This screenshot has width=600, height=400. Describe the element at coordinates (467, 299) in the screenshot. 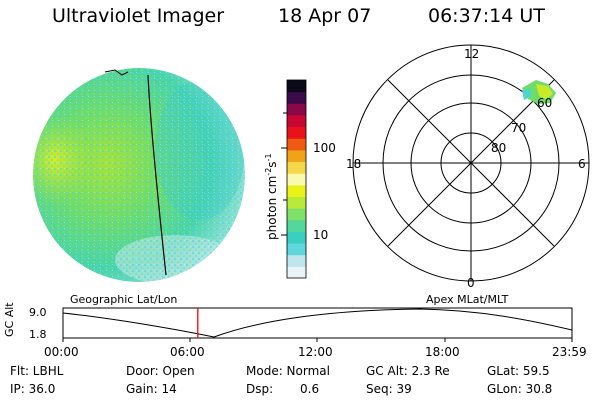

I see `apex-caption: Apex MLat/MLT` at that location.